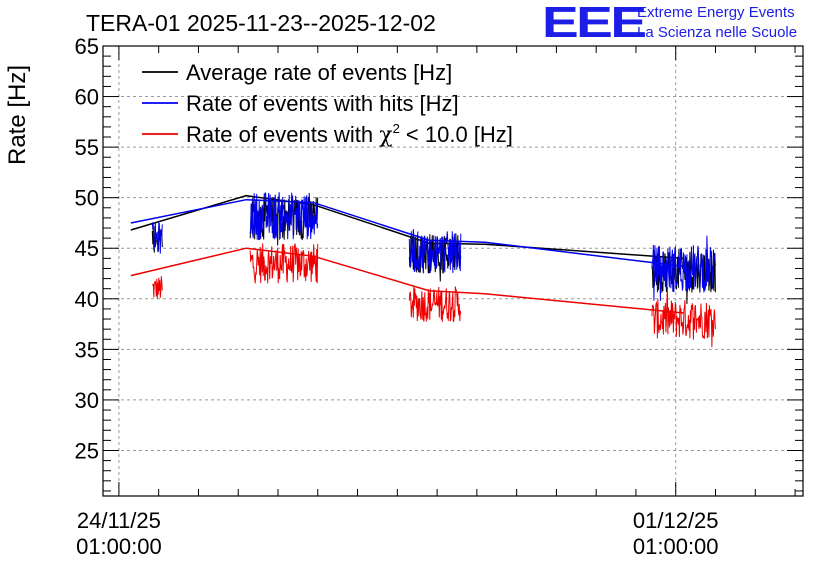  I want to click on legend-label-chi2: Rate of events with χ2 < 10.0 [Hz], so click(349, 134).